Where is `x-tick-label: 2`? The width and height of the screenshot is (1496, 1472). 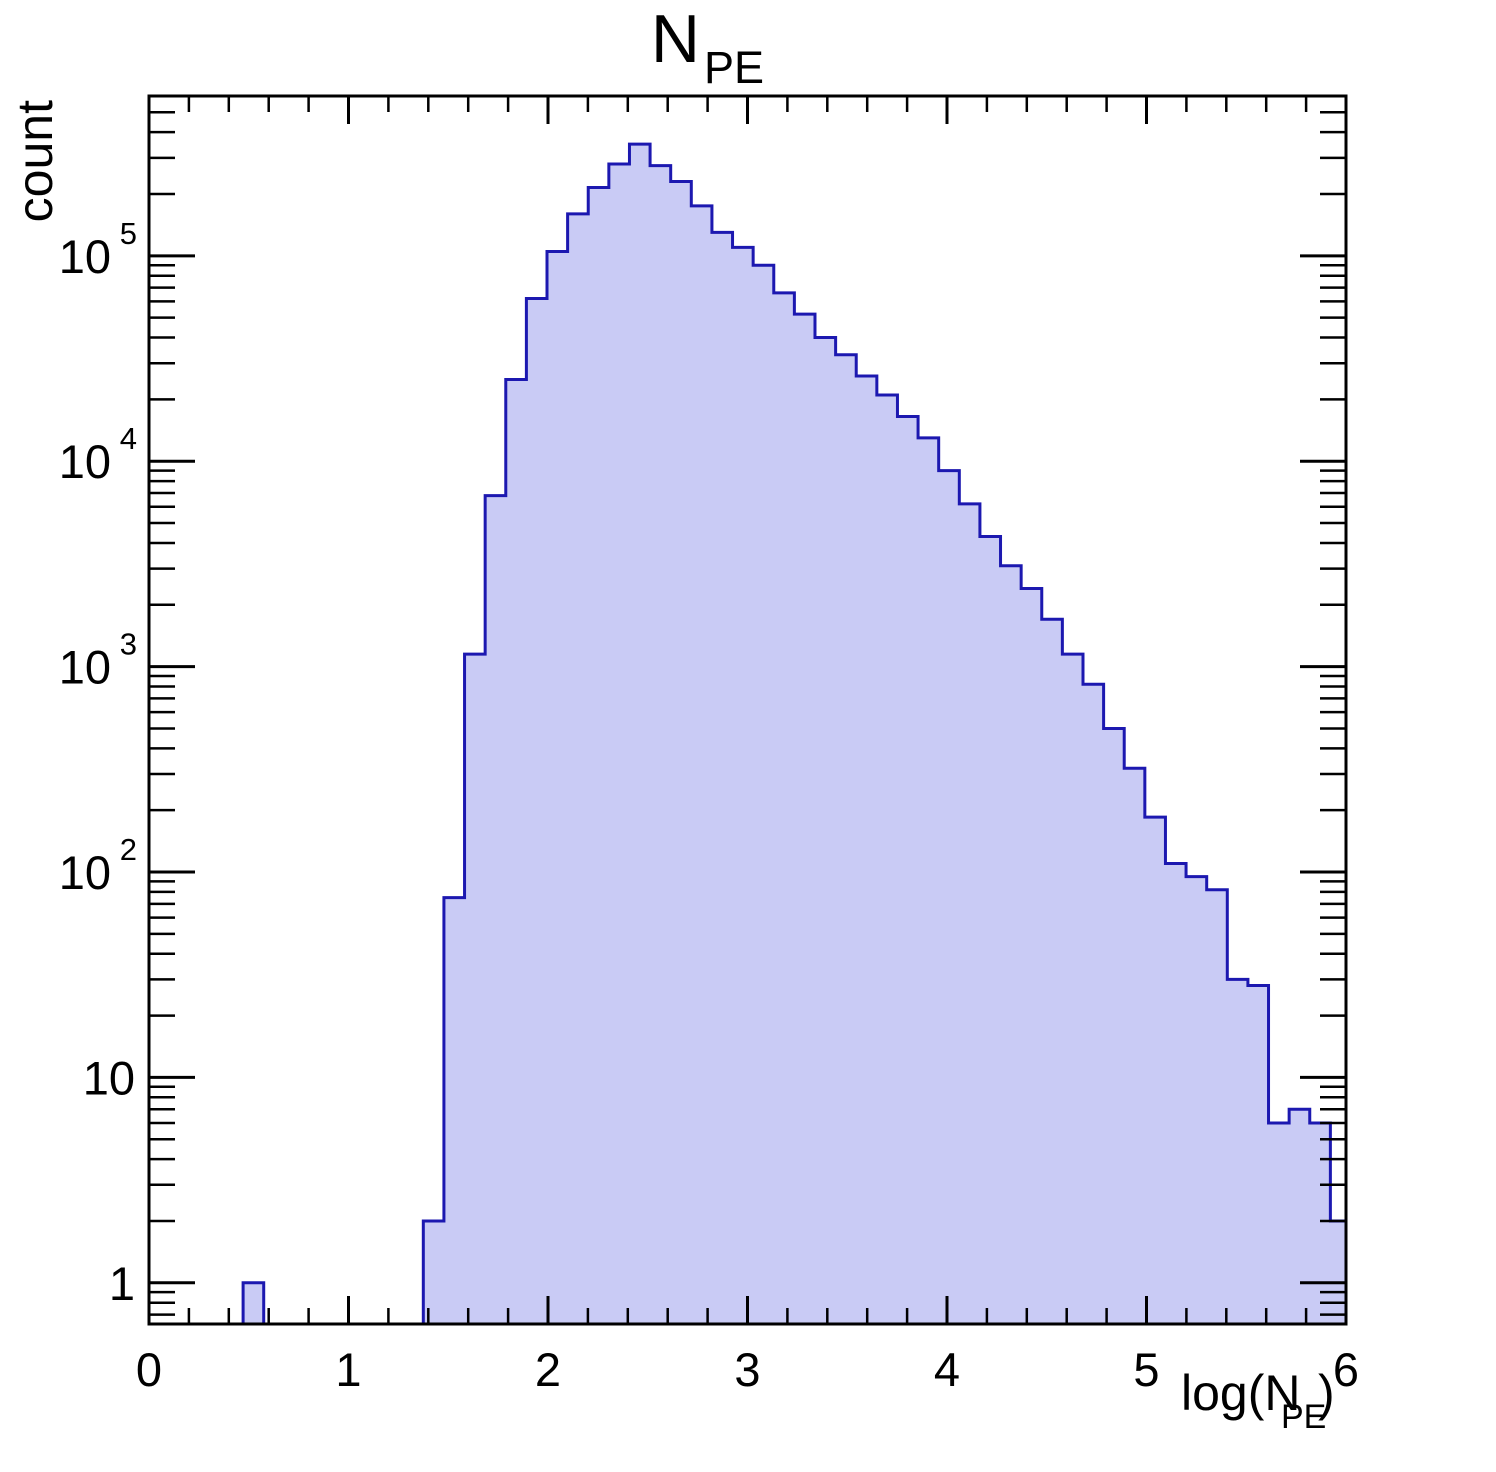 x-tick-label: 2 is located at coordinates (548, 1369).